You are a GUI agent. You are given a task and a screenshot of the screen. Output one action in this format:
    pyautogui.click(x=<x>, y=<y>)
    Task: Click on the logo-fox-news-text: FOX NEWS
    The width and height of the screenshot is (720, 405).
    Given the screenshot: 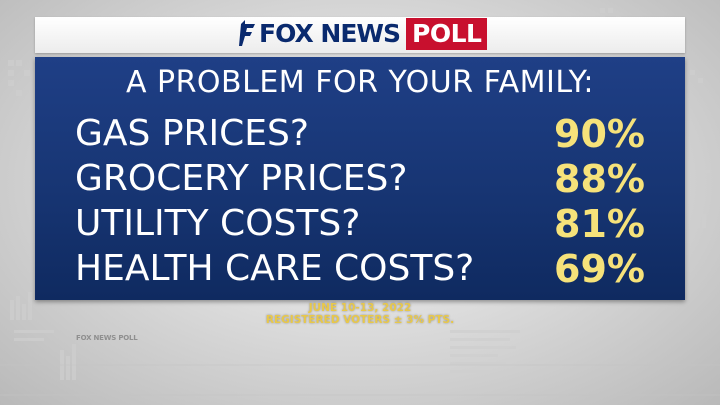 What is the action you would take?
    pyautogui.click(x=330, y=33)
    